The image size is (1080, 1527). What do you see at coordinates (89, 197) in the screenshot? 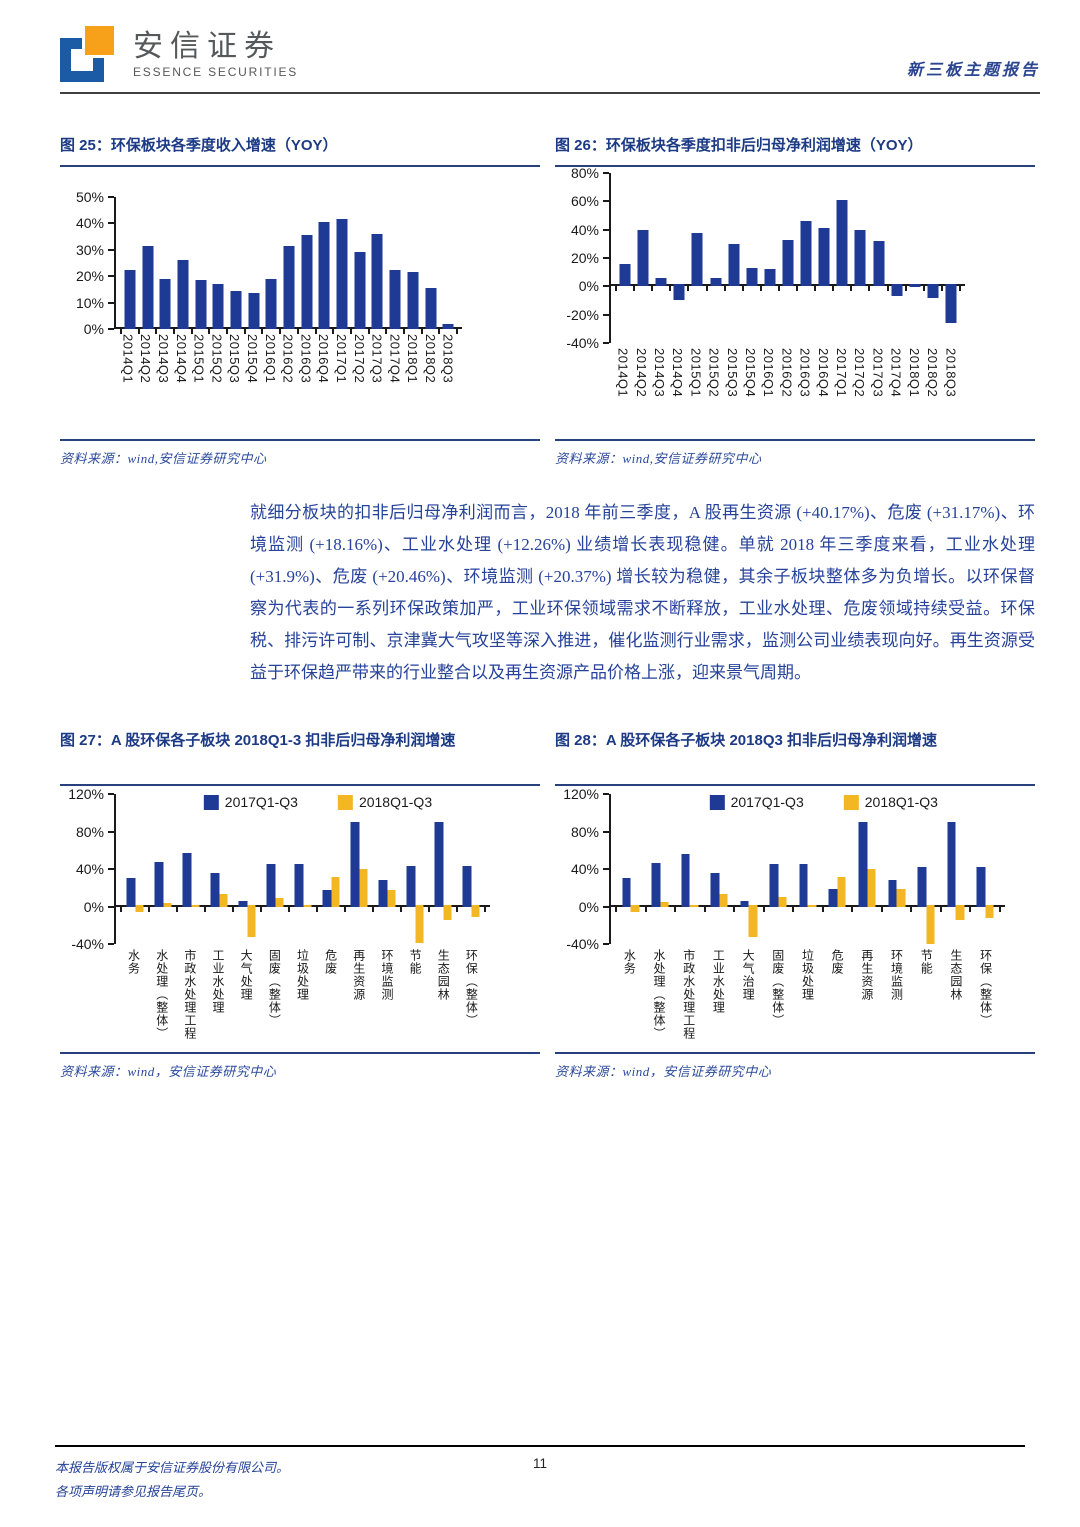
I see `y-tick-label: 50%` at bounding box center [89, 197].